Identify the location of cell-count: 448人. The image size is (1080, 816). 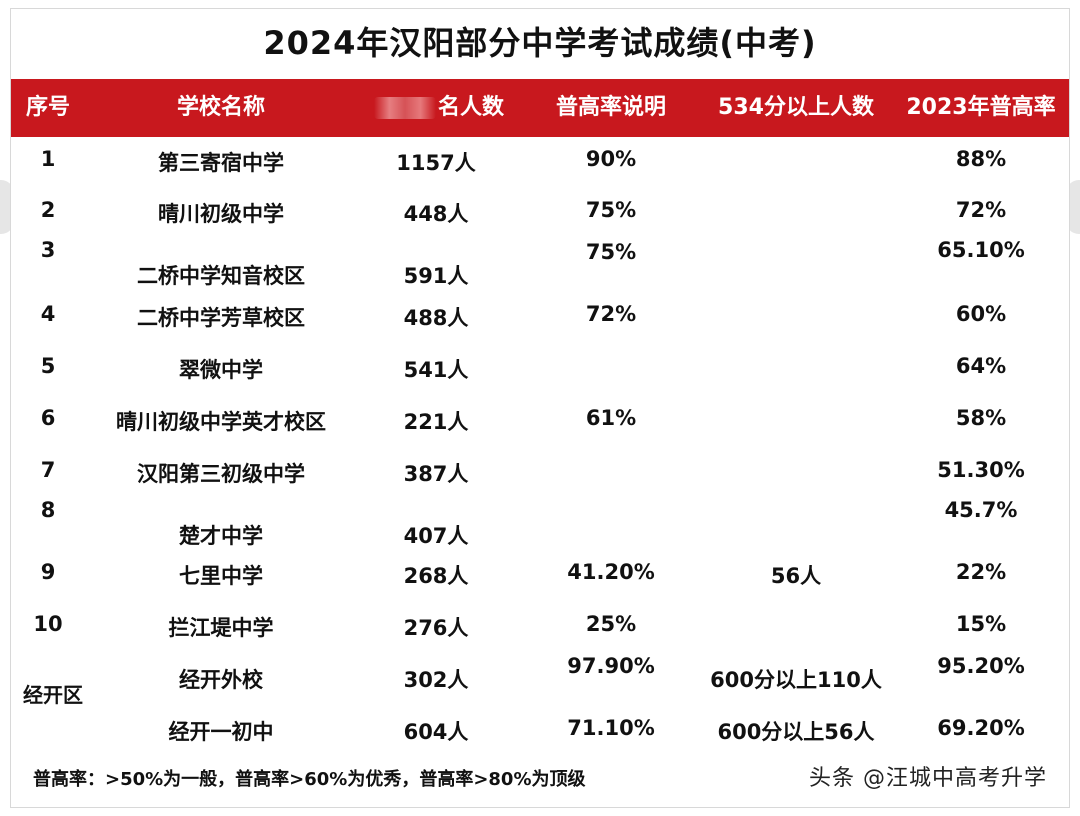
(436, 214).